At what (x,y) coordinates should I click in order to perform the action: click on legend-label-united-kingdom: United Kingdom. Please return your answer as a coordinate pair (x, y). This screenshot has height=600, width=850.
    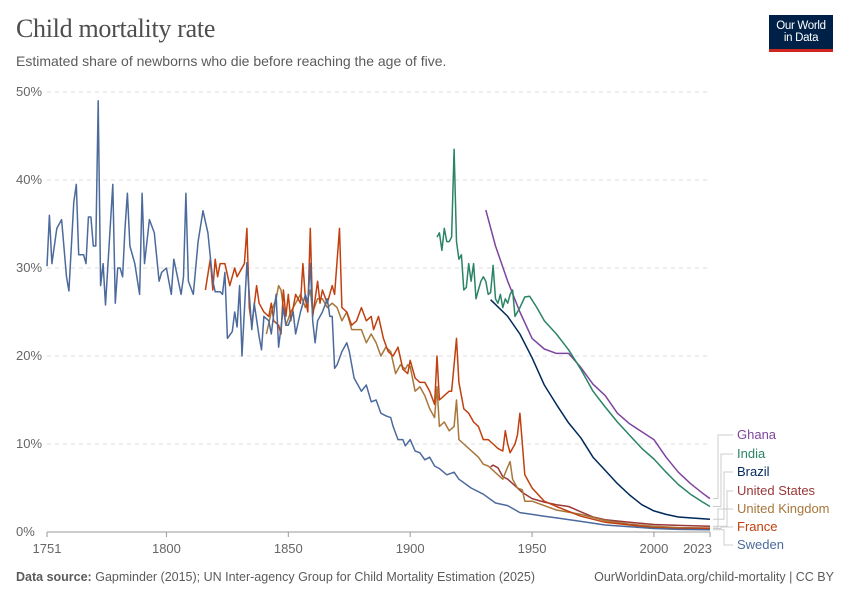
    Looking at the image, I should click on (783, 508).